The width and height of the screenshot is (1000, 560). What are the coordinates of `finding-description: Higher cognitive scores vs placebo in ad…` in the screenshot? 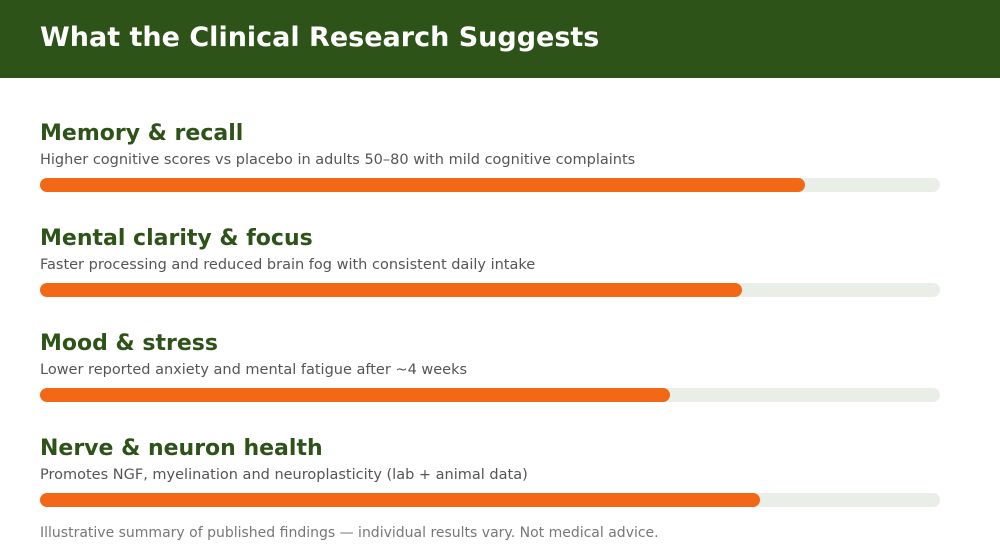 It's located at (338, 160).